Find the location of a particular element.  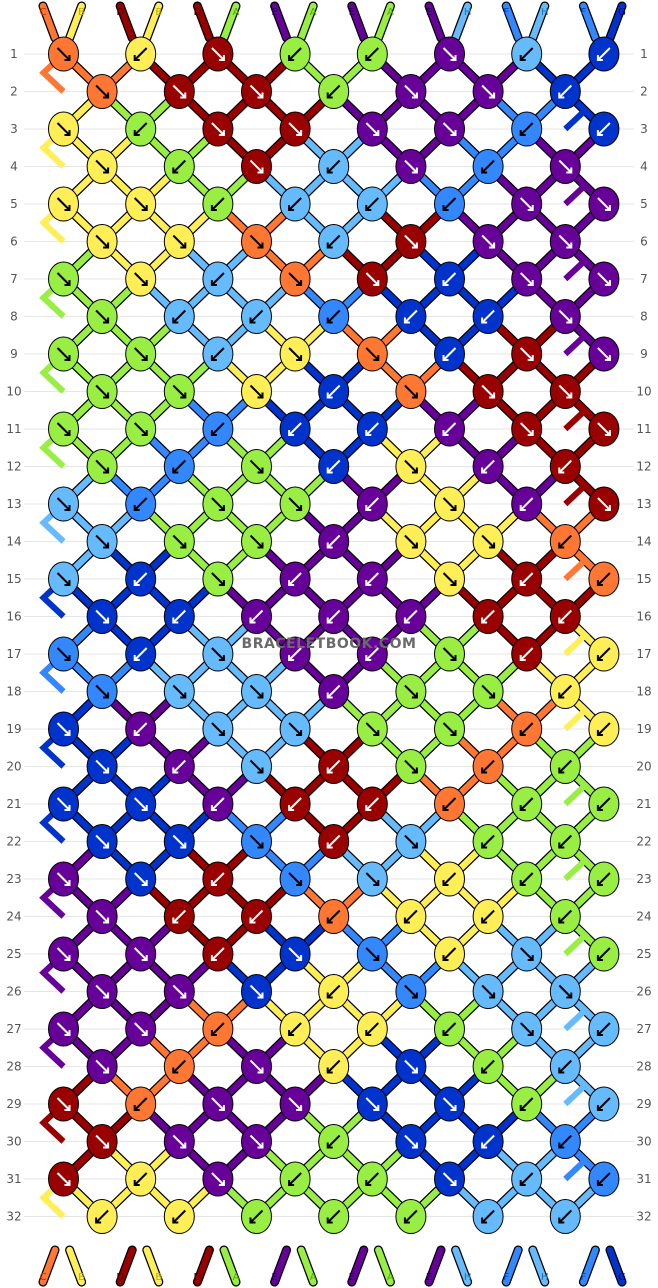

watermark-text: BRACELETBOOK.COM is located at coordinates (329, 644).